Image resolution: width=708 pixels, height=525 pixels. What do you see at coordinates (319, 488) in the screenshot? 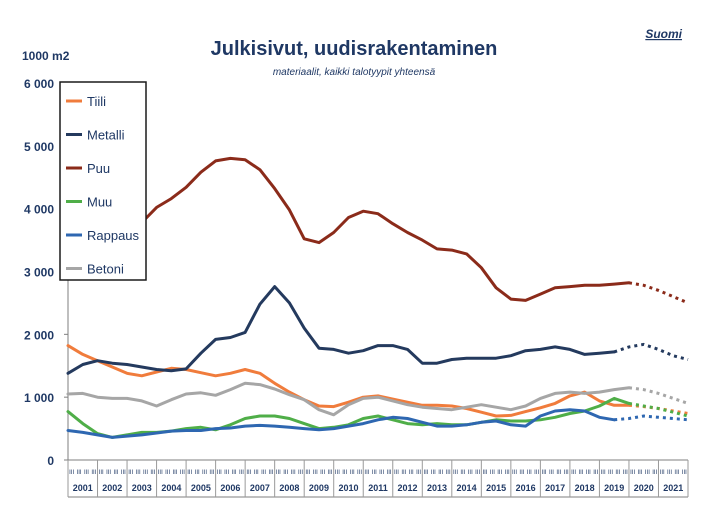
I see `year-label: 2009` at bounding box center [319, 488].